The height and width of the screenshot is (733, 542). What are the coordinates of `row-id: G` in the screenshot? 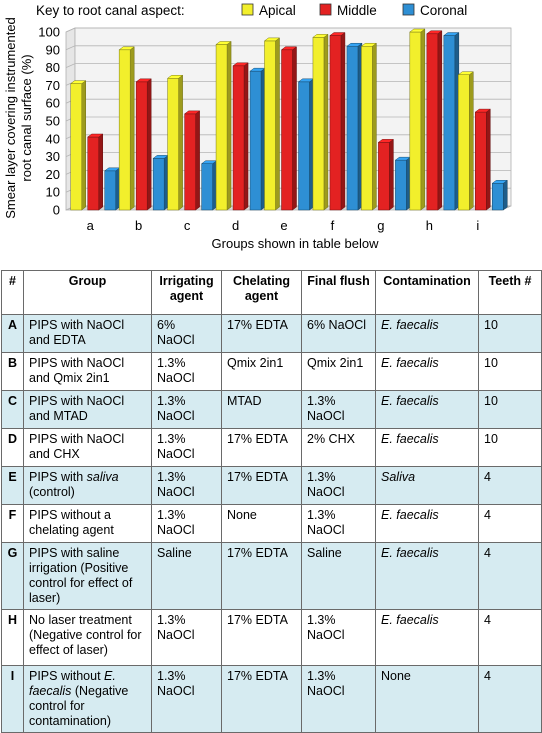 It's located at (12, 576).